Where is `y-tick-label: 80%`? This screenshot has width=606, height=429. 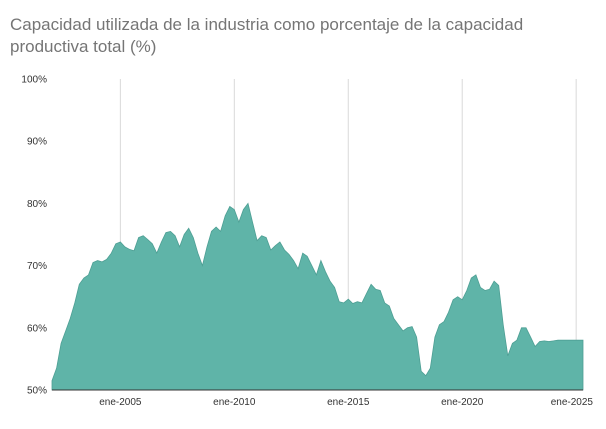 y-tick-label: 80% is located at coordinates (37, 204).